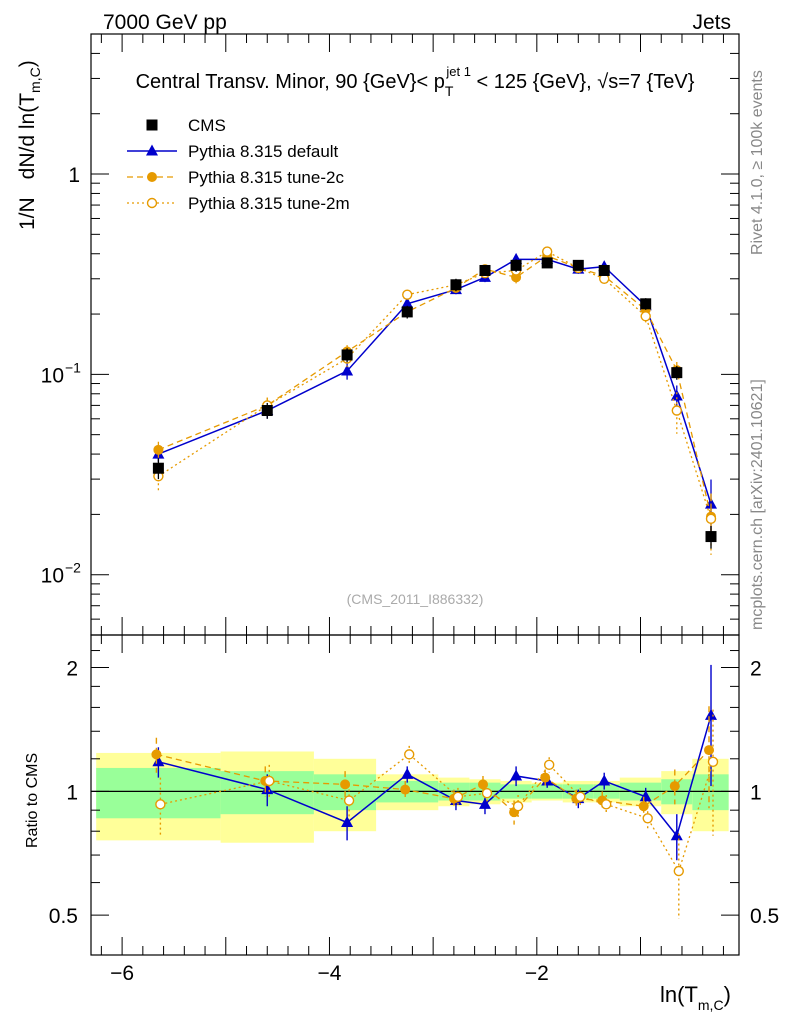 The image size is (786, 1024). What do you see at coordinates (72, 792) in the screenshot?
I see `ratio-tick-label-left: 1` at bounding box center [72, 792].